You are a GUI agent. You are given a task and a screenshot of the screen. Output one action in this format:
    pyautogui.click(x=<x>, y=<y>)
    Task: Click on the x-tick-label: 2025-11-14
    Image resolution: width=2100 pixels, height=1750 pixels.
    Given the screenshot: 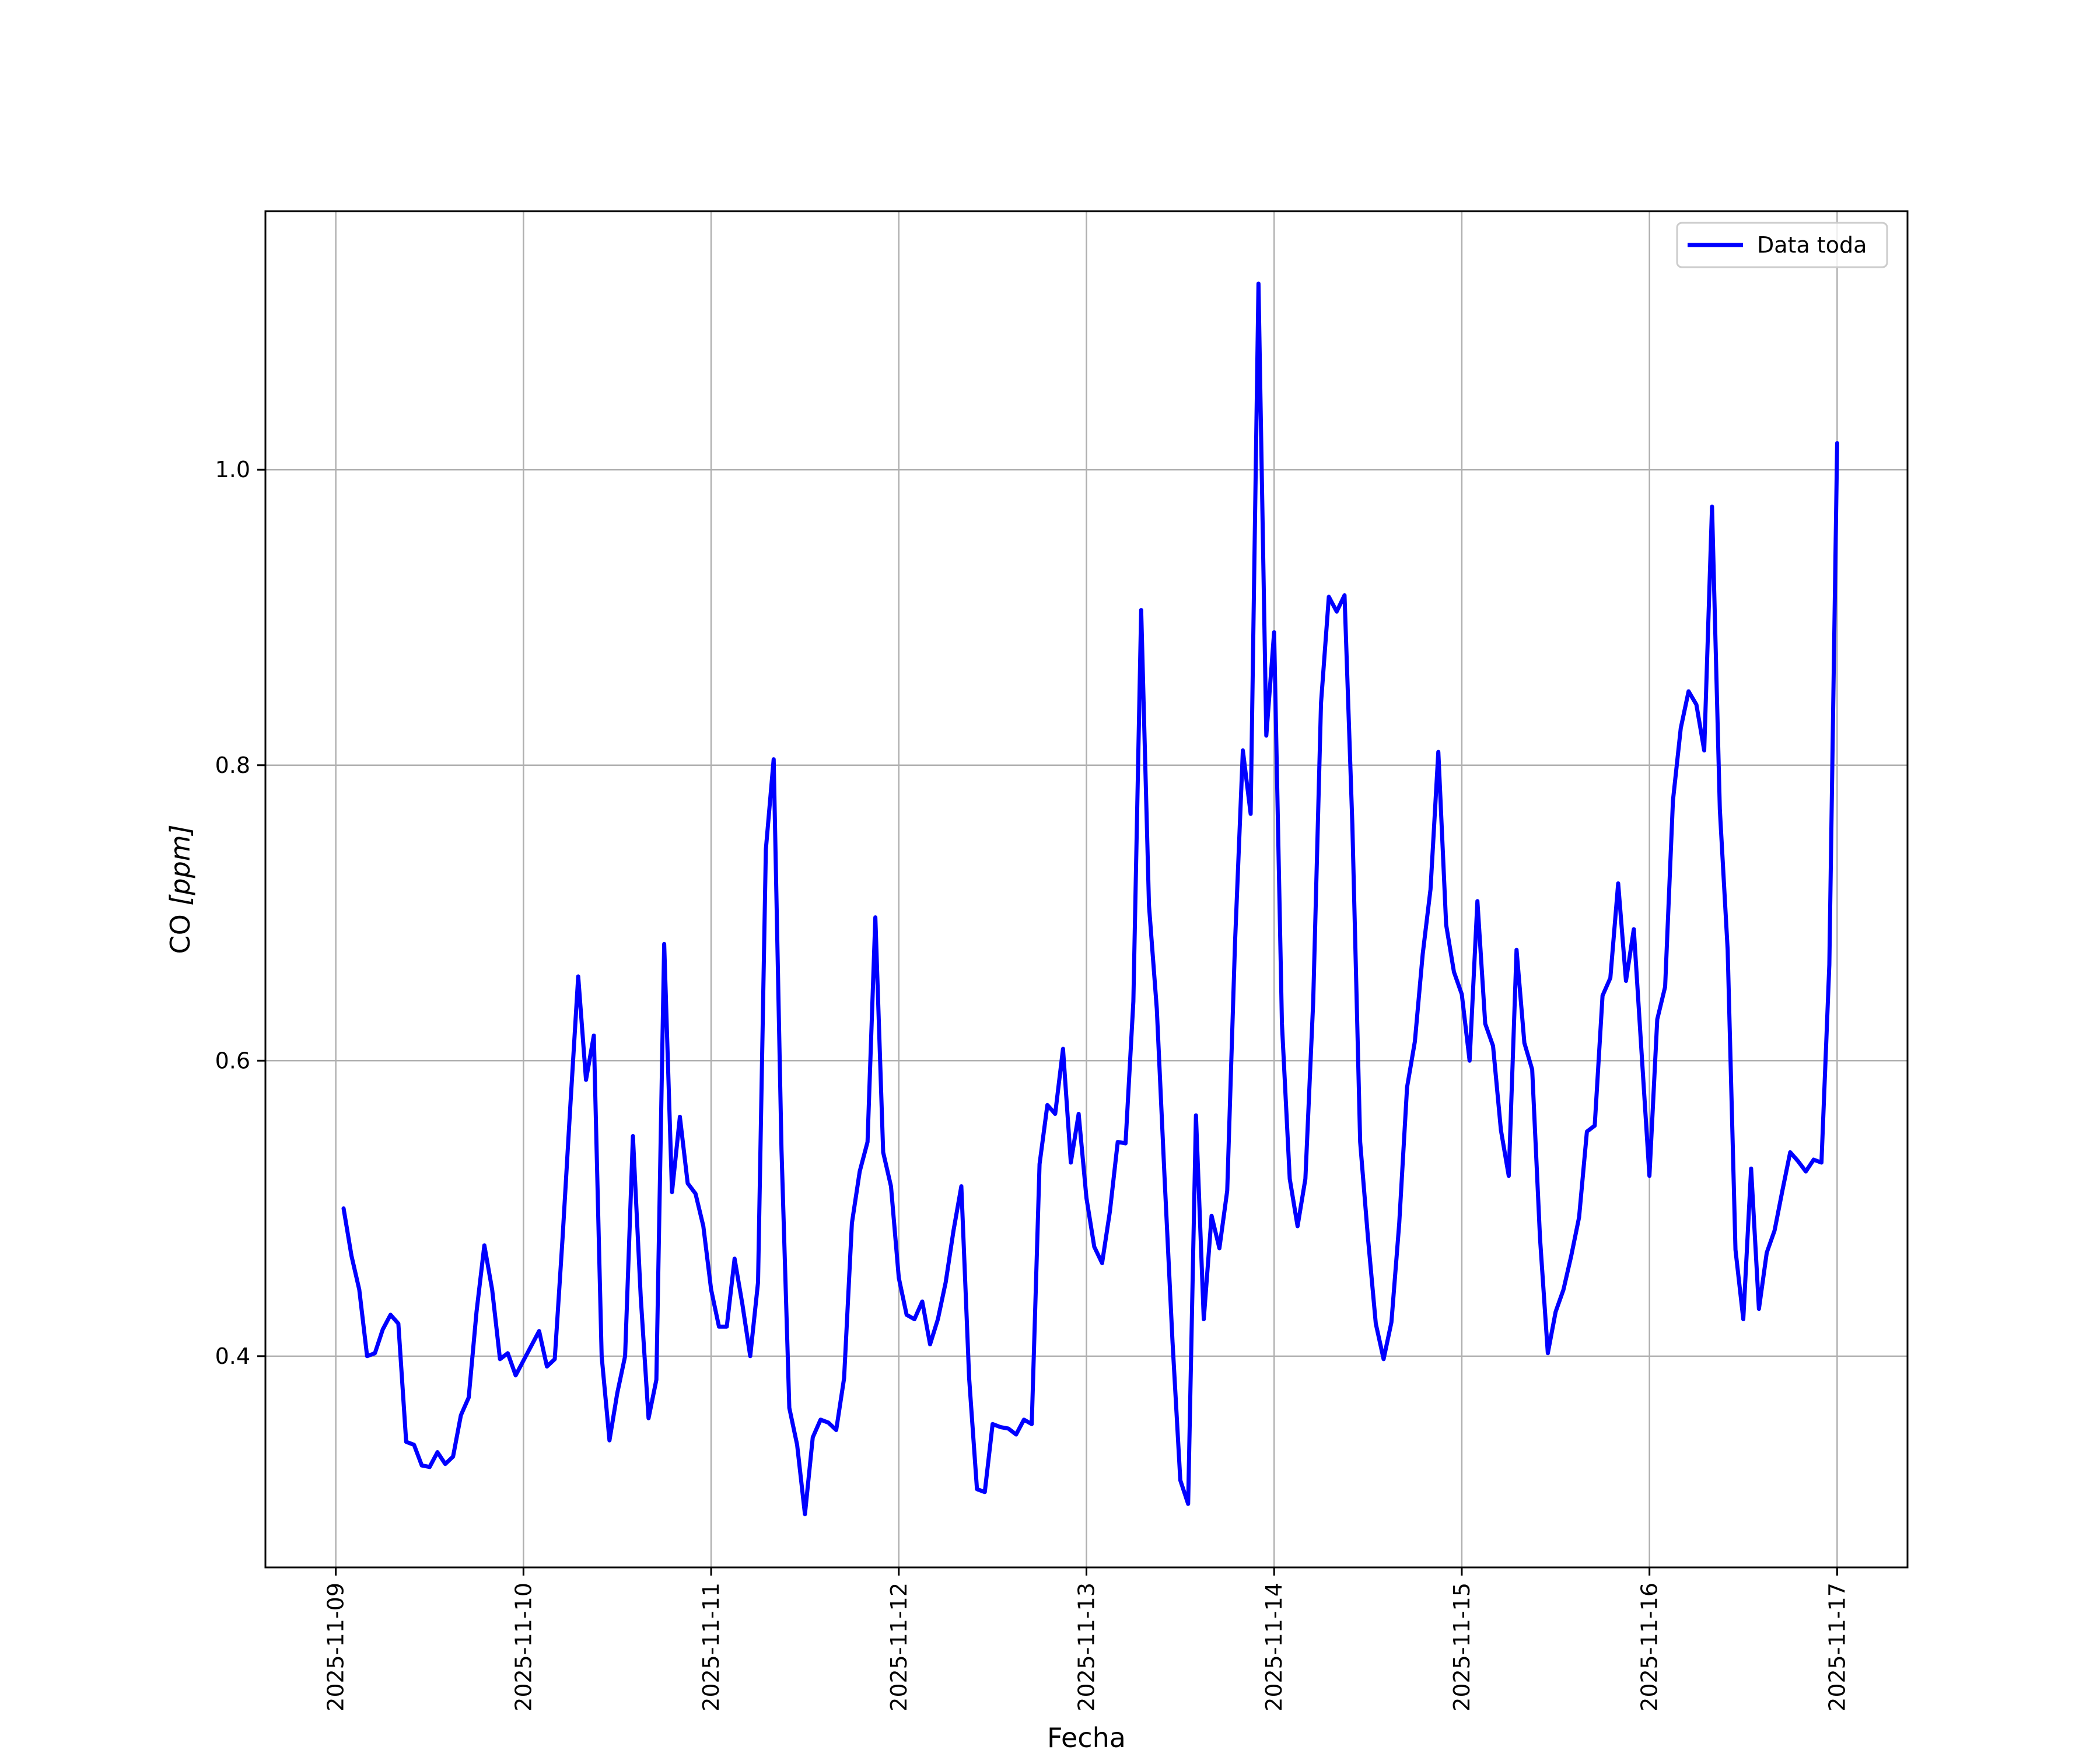 What is the action you would take?
    pyautogui.click(x=1274, y=1647)
    